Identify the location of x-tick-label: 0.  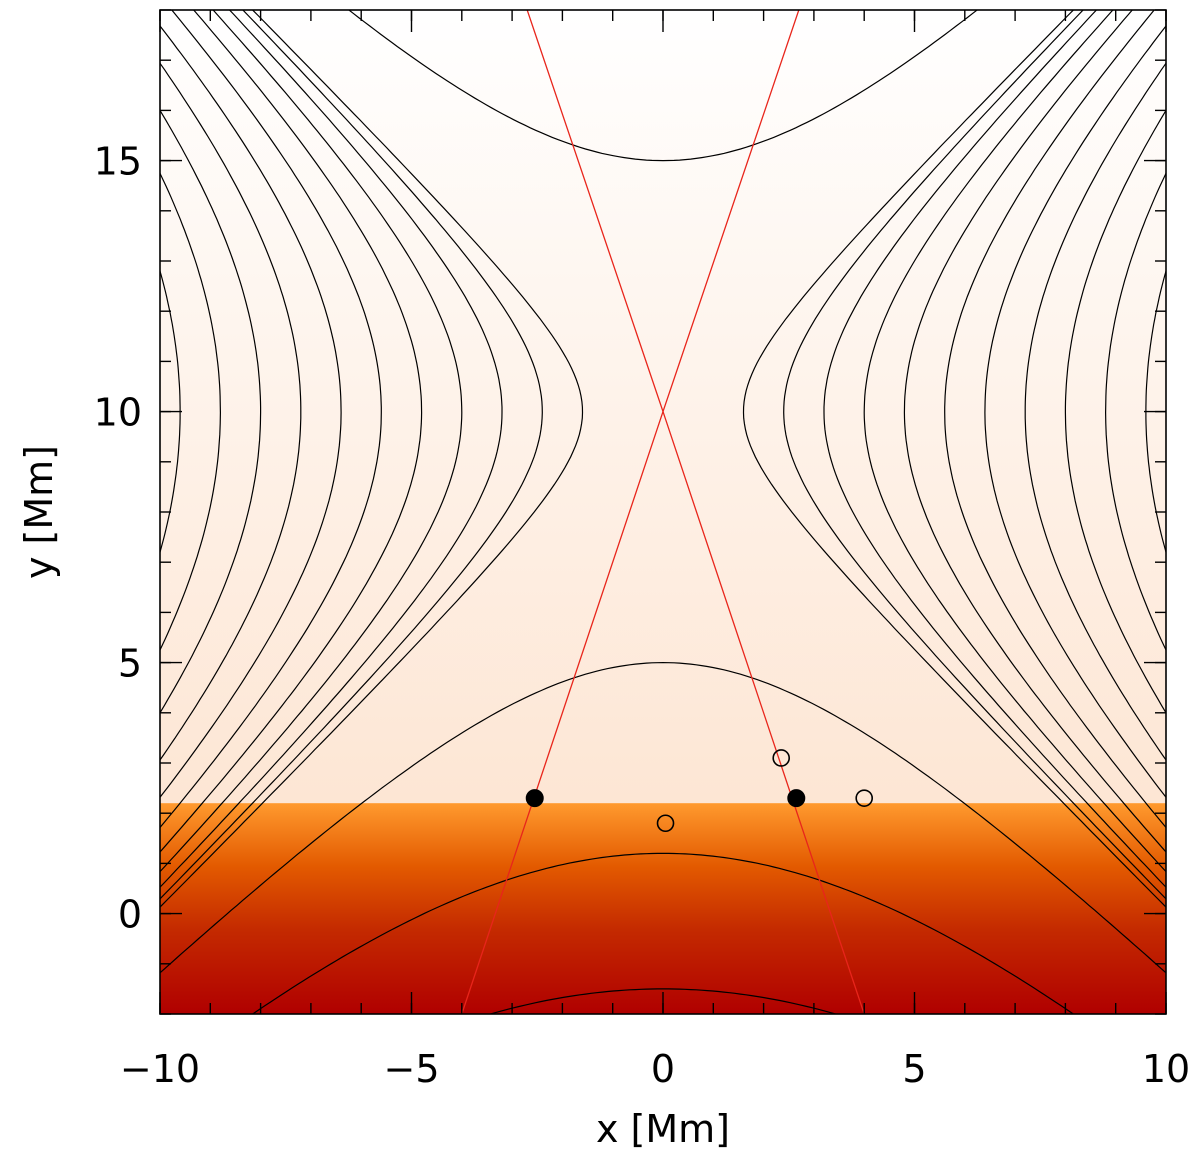
(663, 1069).